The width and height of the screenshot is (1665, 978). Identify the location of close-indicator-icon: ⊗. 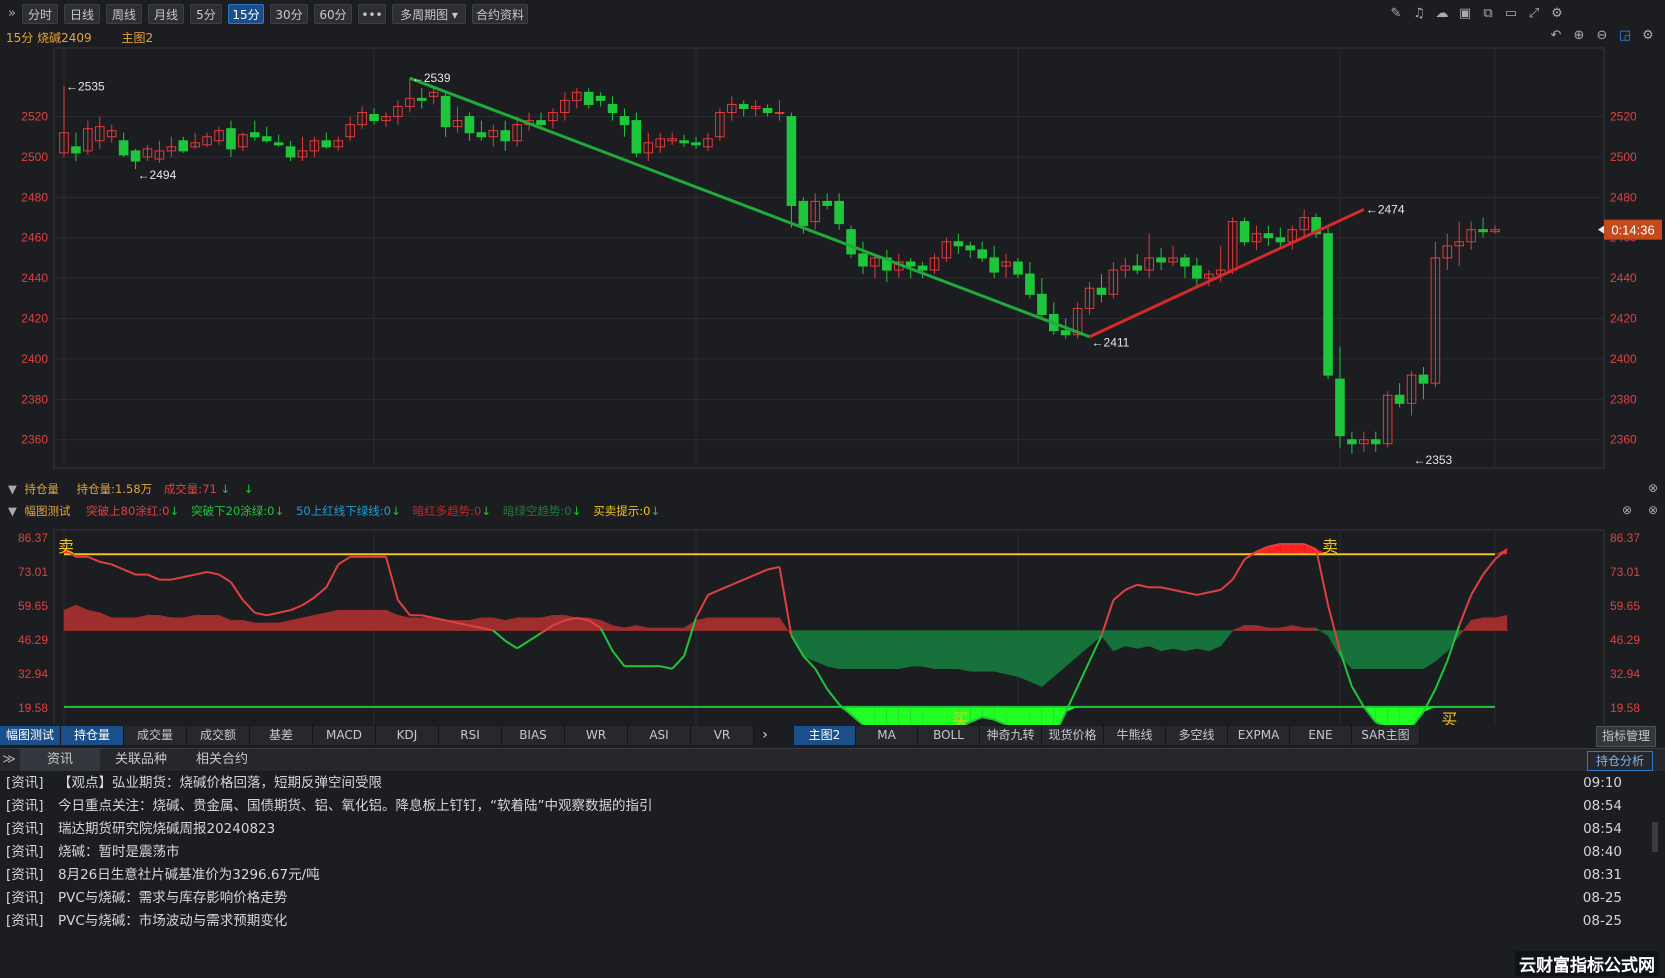
(1627, 510).